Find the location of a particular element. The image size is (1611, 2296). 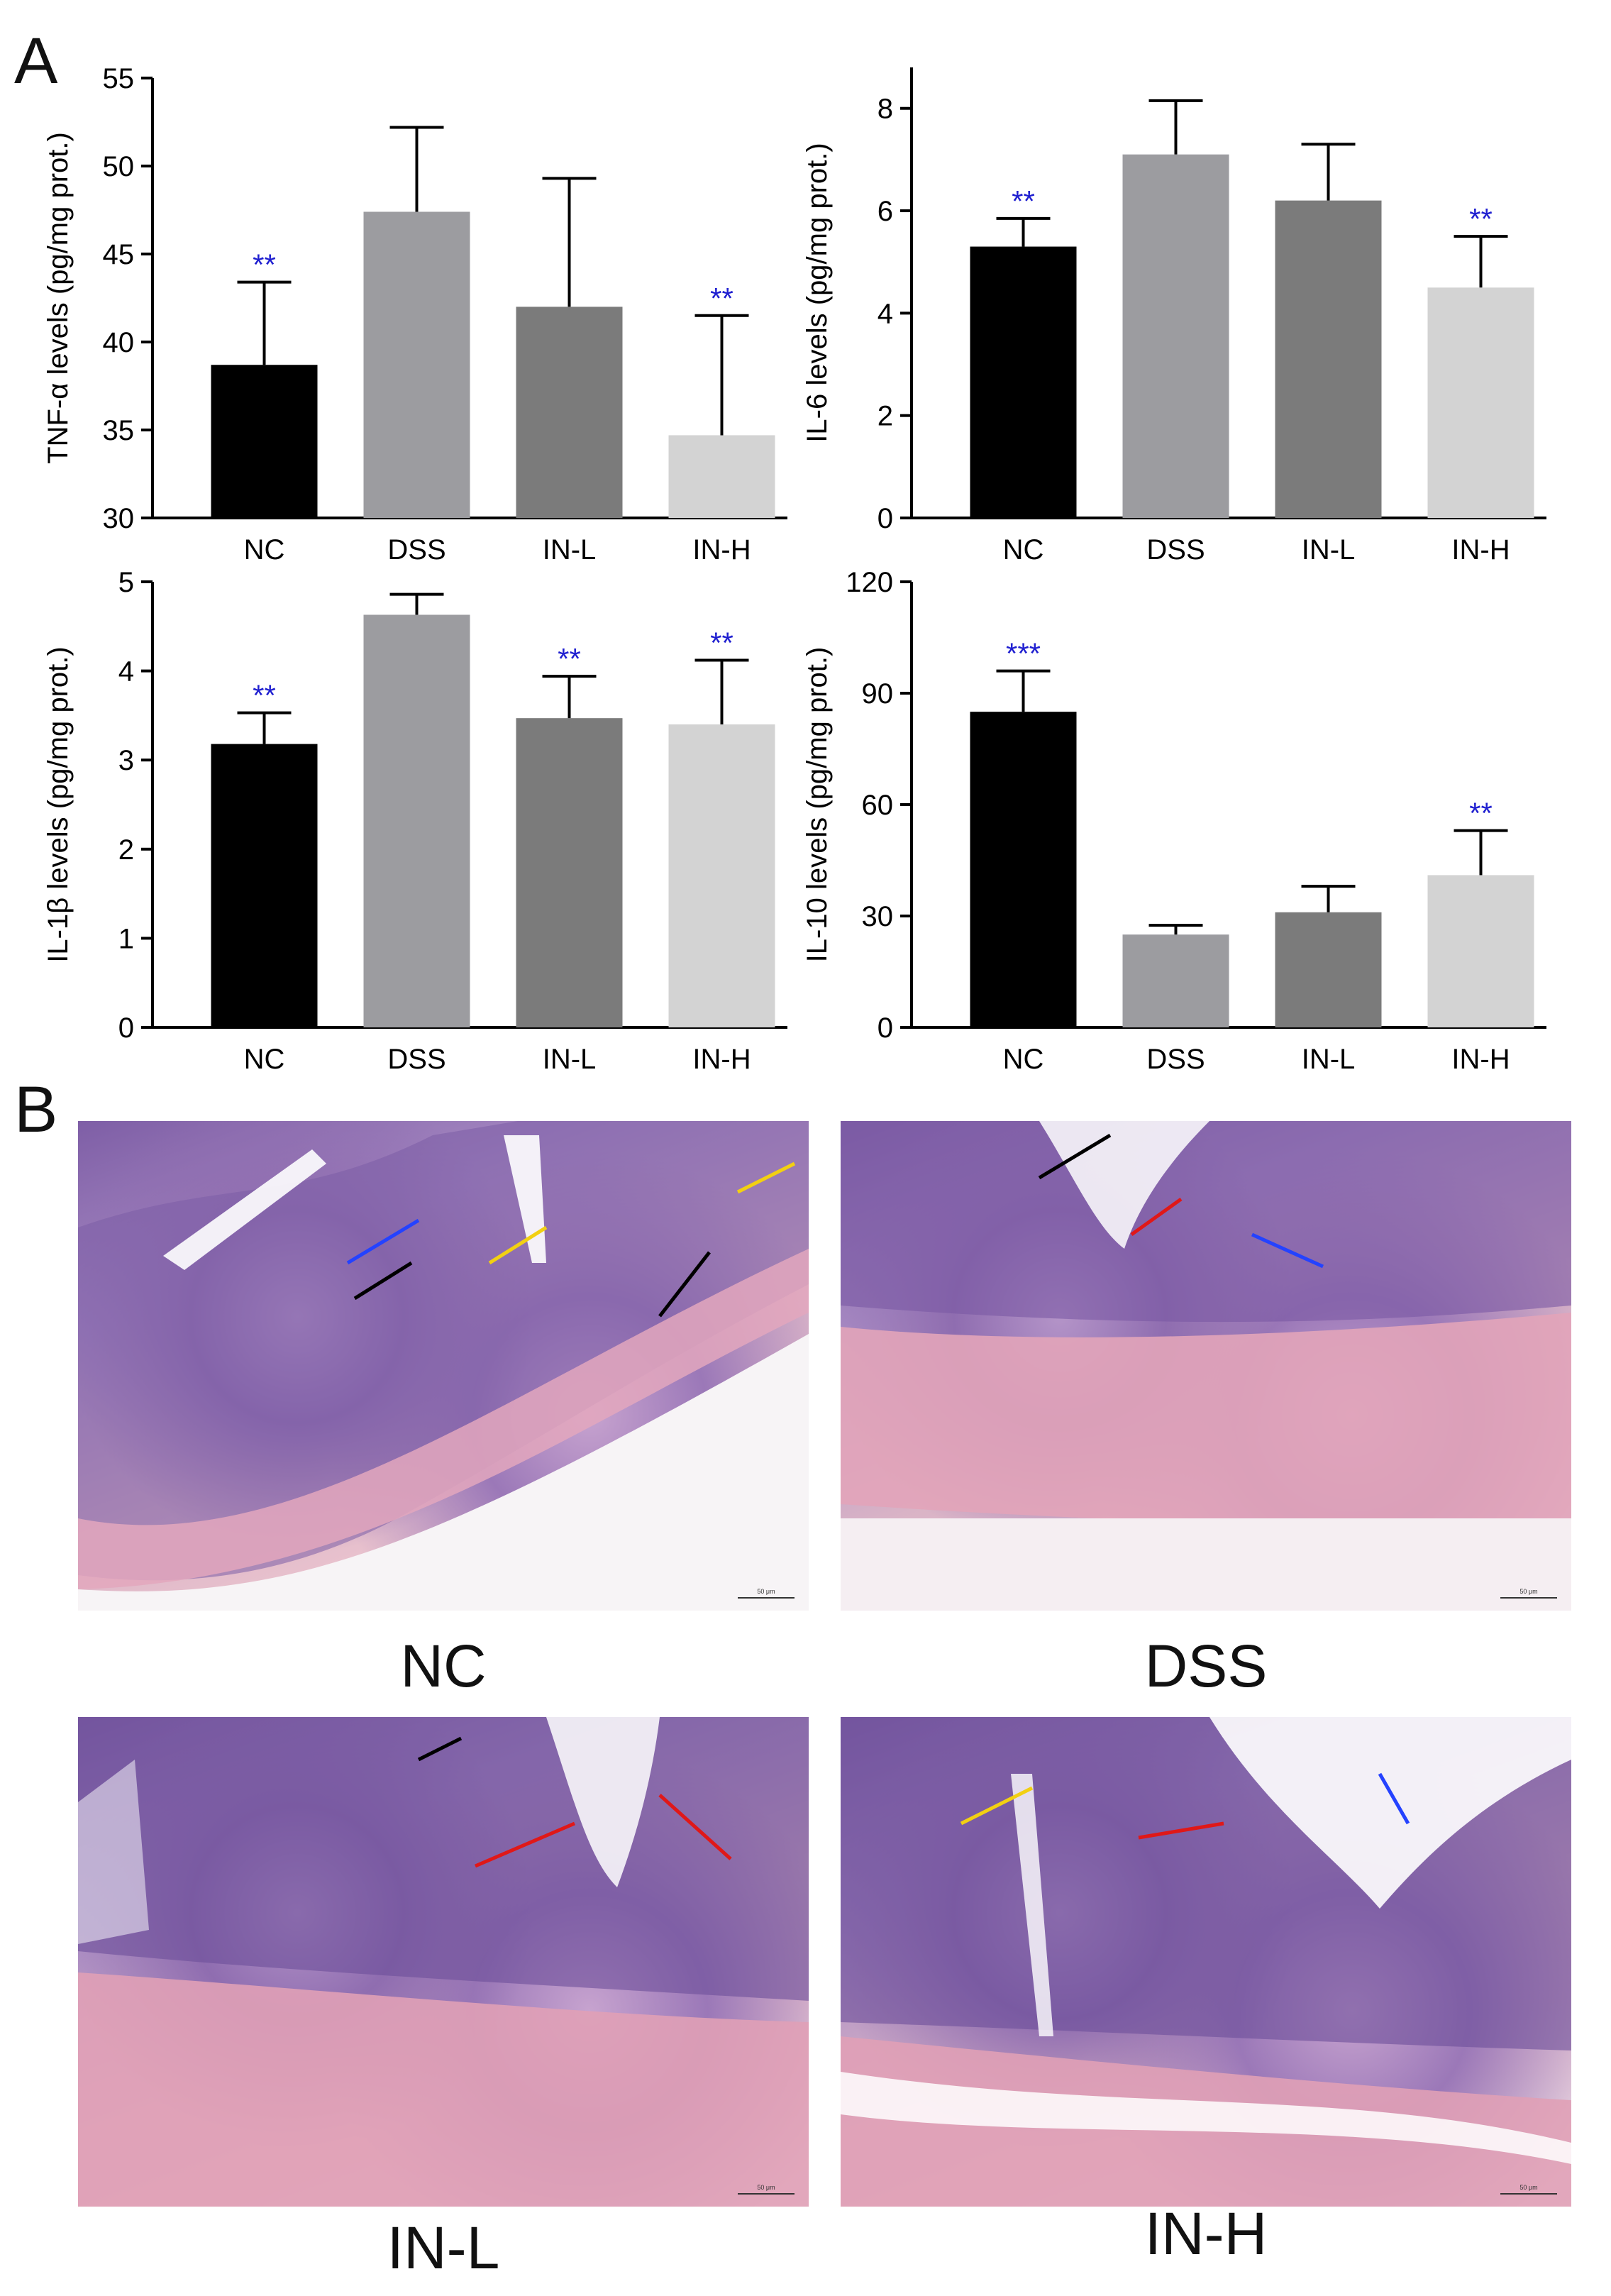

y-tick-label-il10-2: 60 is located at coordinates (878, 806).